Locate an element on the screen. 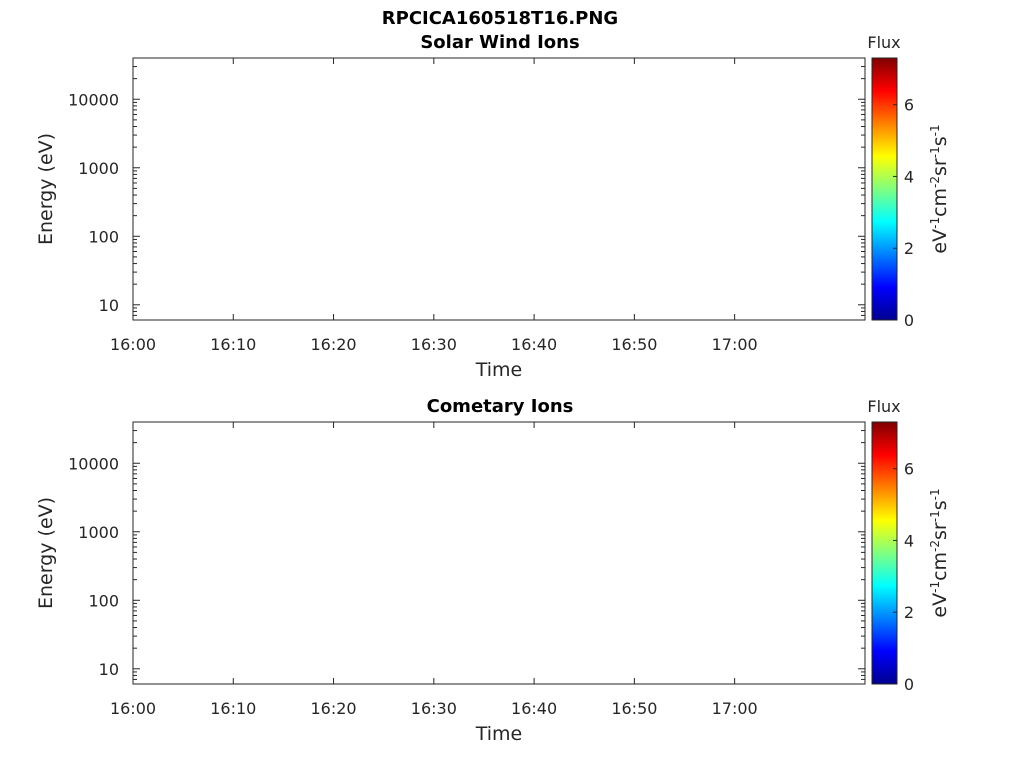  cometary-y-tick-label: 100 is located at coordinates (103, 600).